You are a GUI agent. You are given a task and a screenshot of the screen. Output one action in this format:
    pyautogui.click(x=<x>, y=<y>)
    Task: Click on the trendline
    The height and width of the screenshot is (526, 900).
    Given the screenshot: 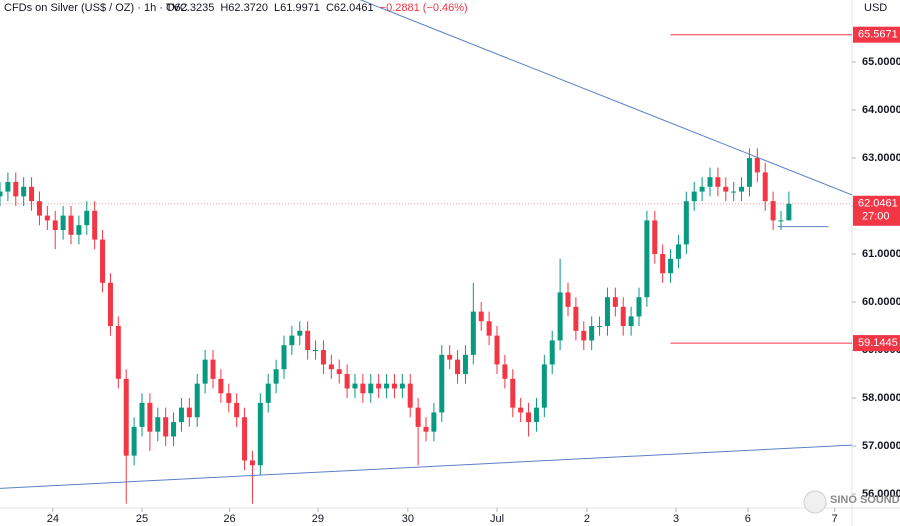 What is the action you would take?
    pyautogui.click(x=426, y=466)
    